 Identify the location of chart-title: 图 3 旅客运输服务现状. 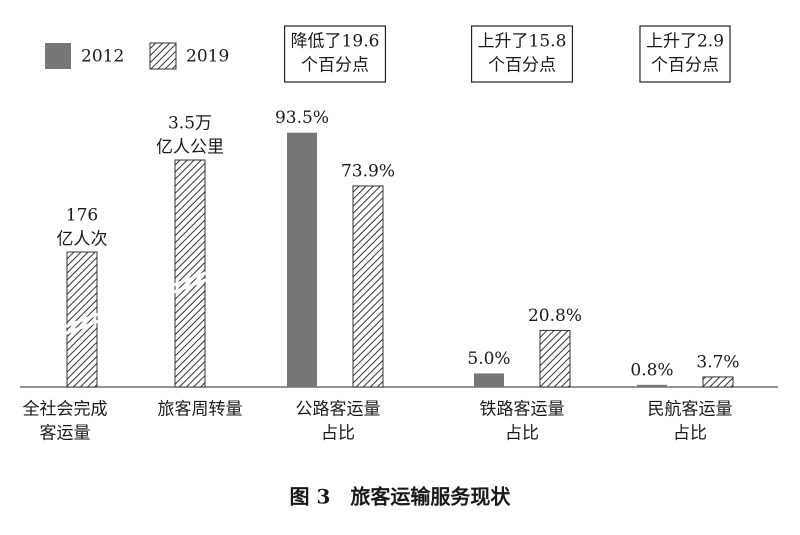
(401, 497).